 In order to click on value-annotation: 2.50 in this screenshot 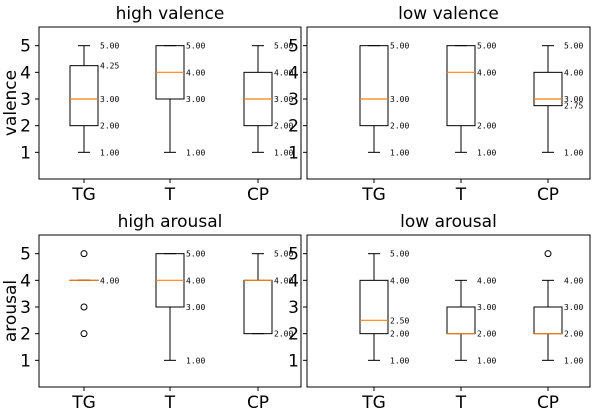, I will do `click(399, 320)`.